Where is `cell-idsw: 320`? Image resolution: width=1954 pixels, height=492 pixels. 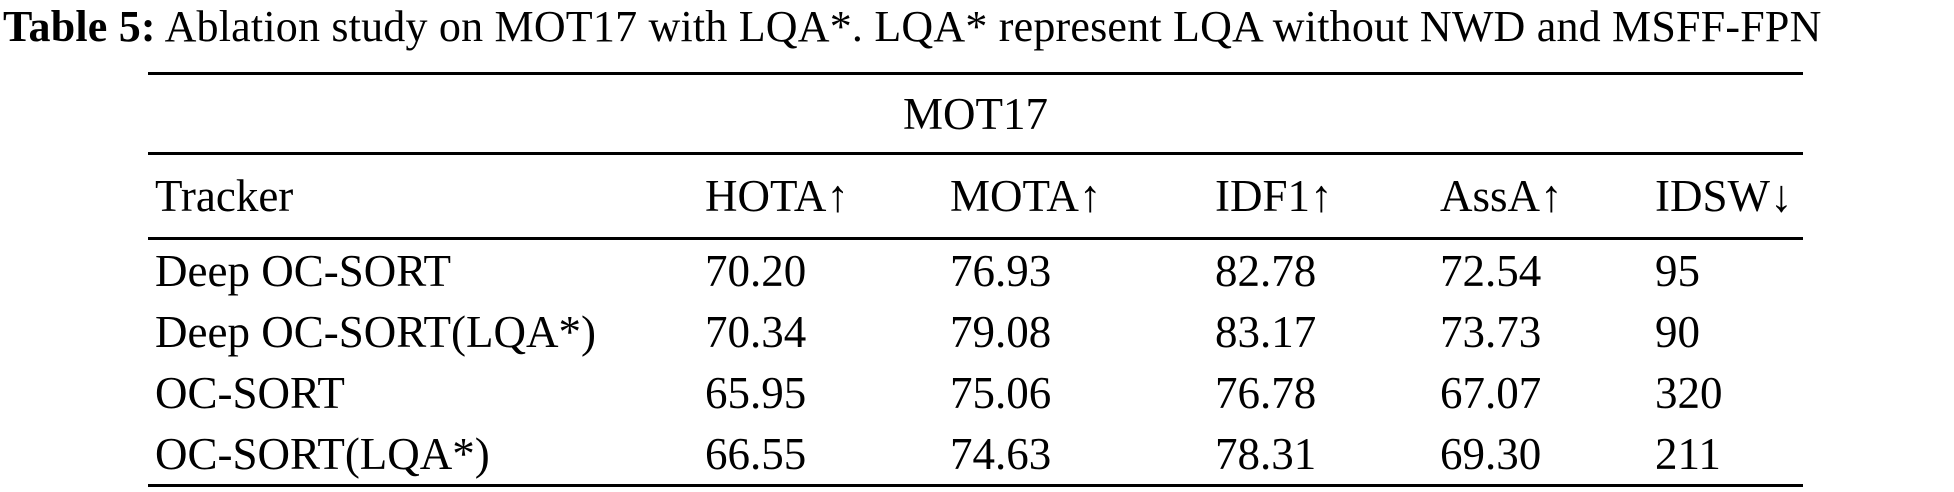
cell-idsw: 320 is located at coordinates (1689, 392).